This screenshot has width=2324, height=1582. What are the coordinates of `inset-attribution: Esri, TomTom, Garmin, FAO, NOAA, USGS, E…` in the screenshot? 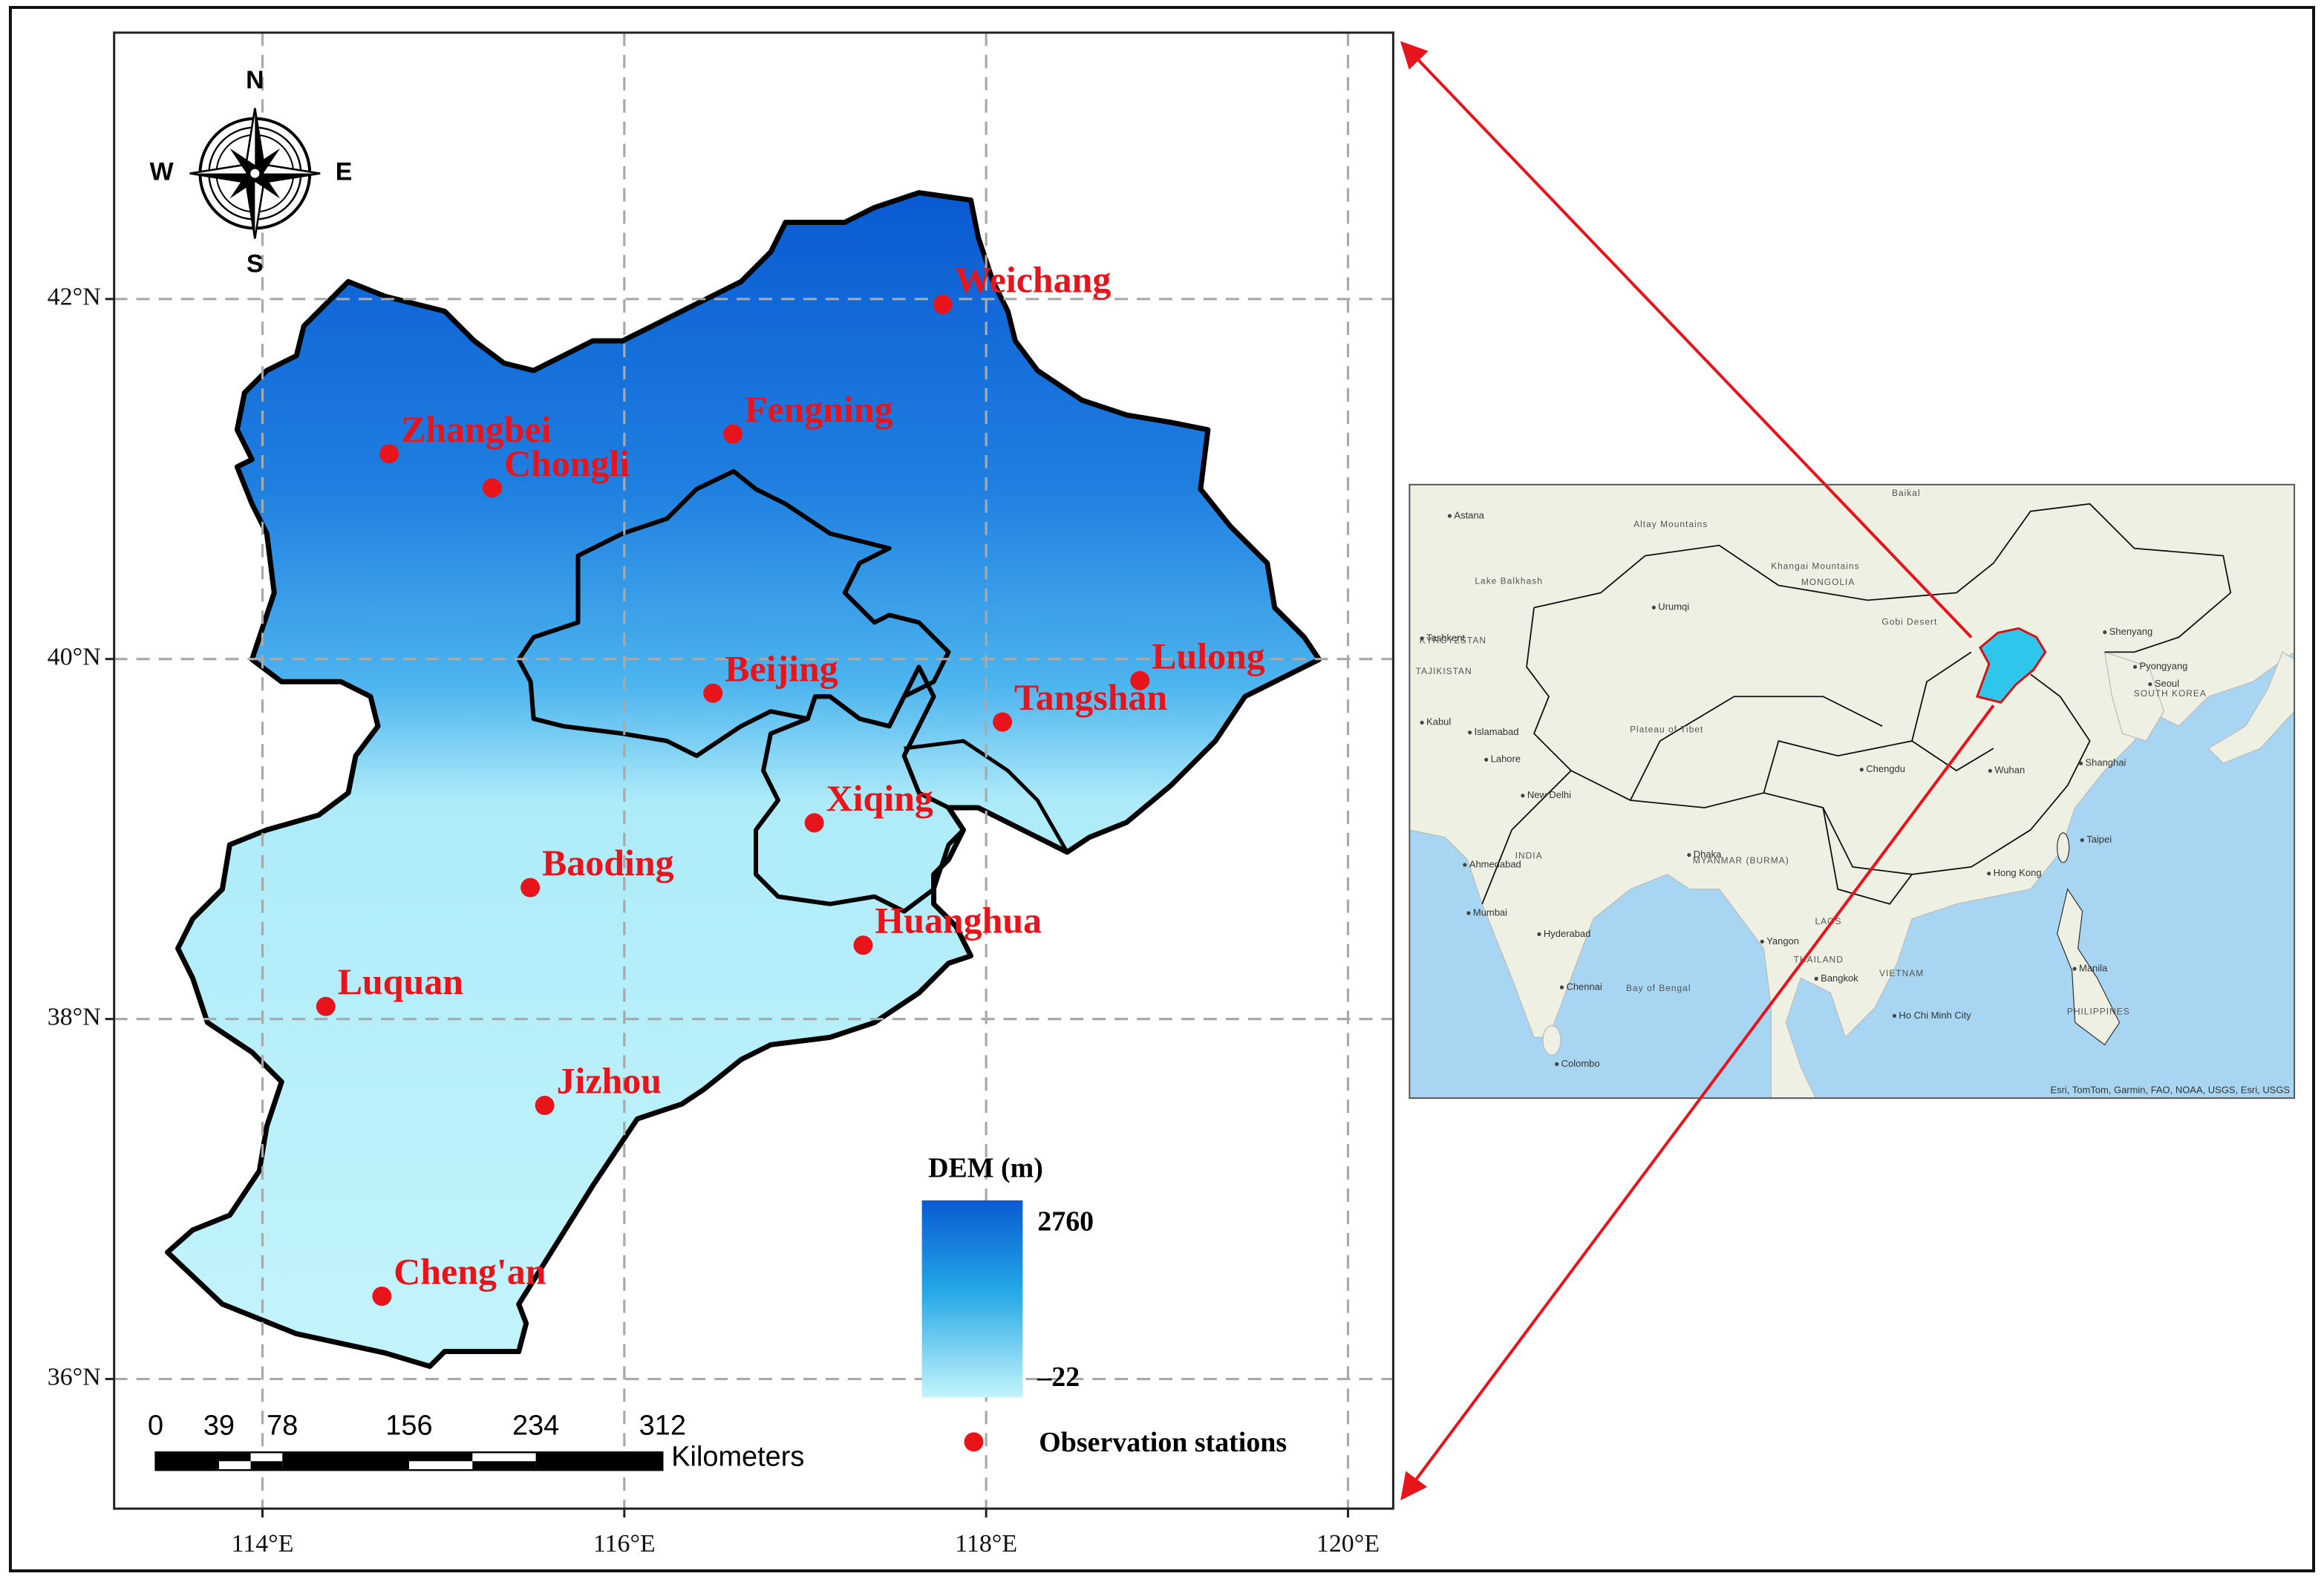 It's located at (2170, 1090).